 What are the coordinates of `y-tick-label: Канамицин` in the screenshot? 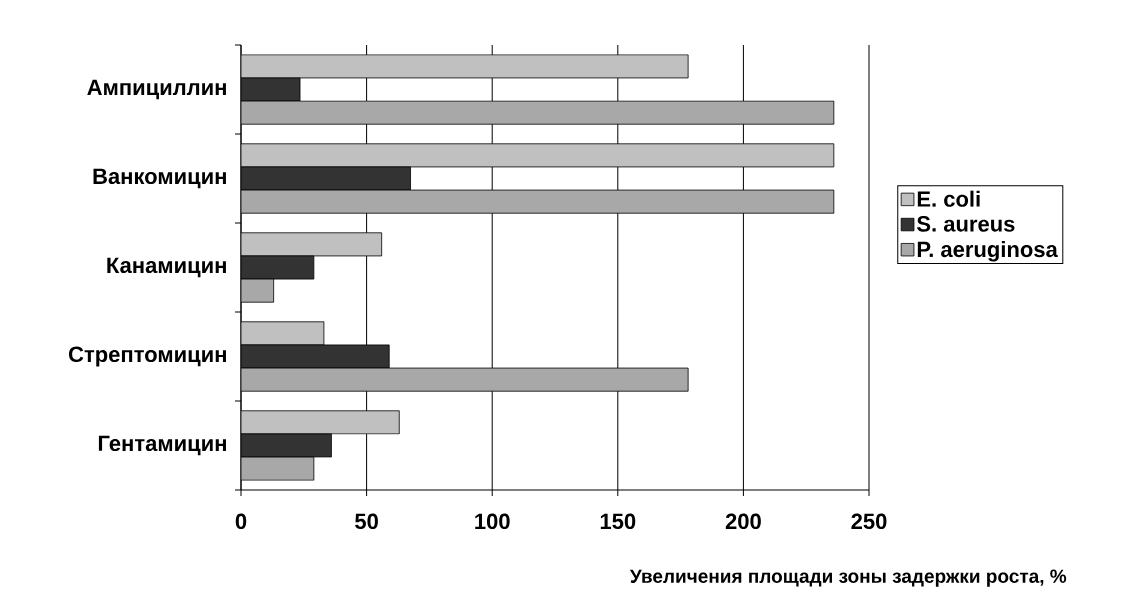 It's located at (166, 267).